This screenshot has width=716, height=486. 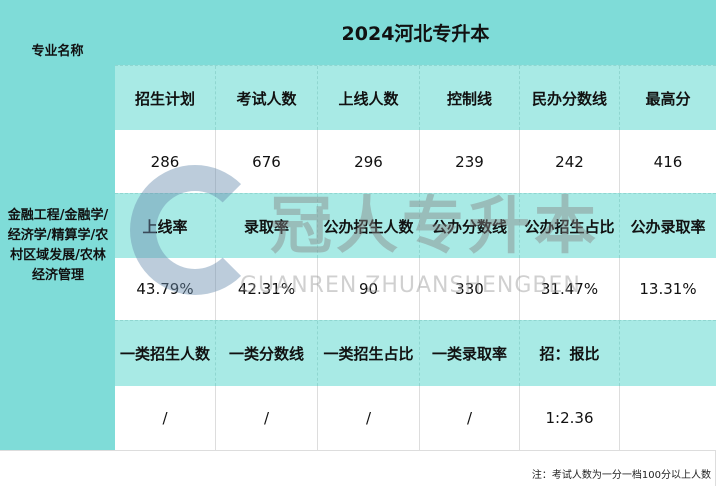 I want to click on value-cell: 416, so click(x=668, y=161).